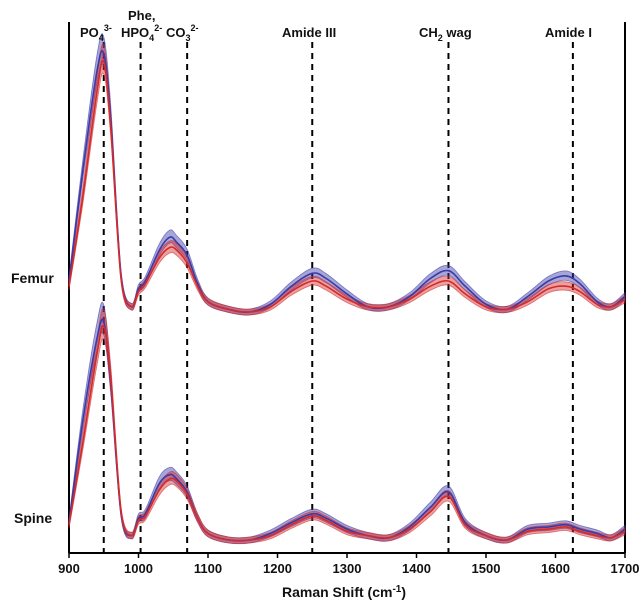 The height and width of the screenshot is (606, 640). Describe the element at coordinates (277, 568) in the screenshot. I see `x-tick-label-3: 1200` at that location.